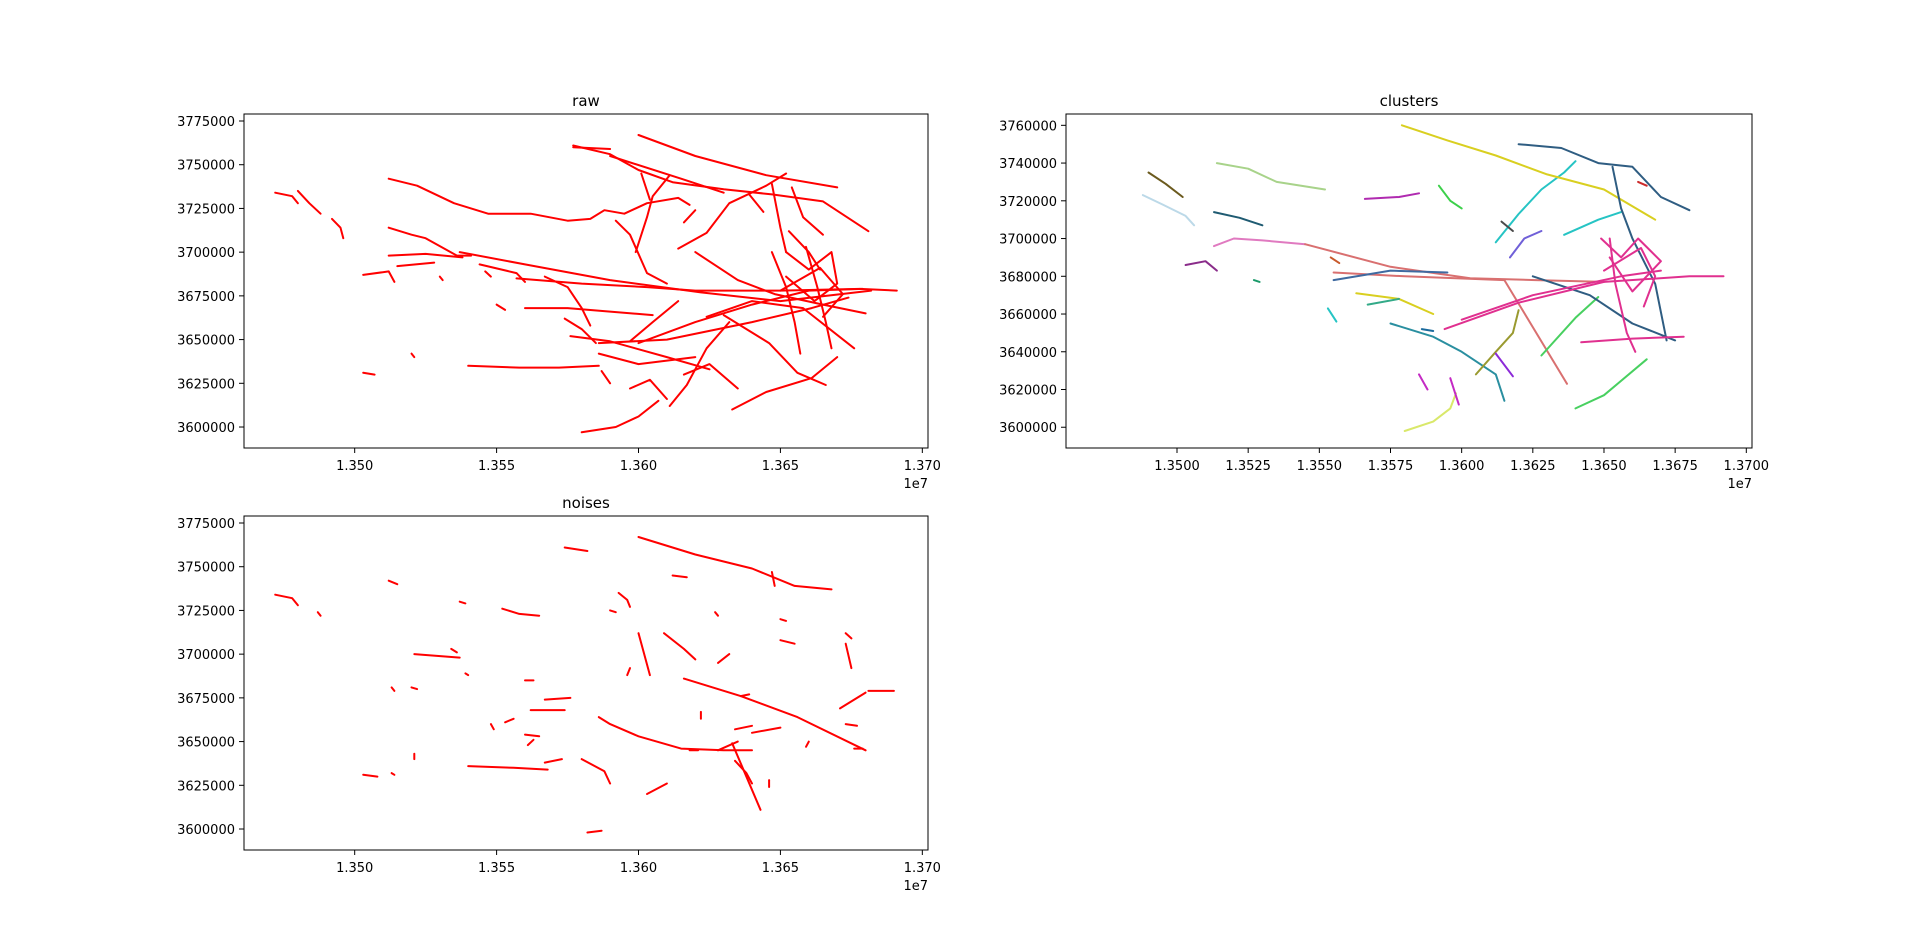 The image size is (1920, 944). I want to click on y-tick-label: 3625000, so click(206, 384).